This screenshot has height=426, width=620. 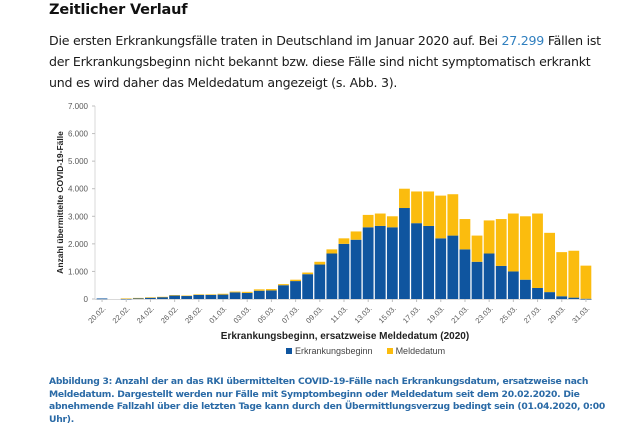 What do you see at coordinates (523, 40) in the screenshot?
I see `highlighted-case-count: 27.299` at bounding box center [523, 40].